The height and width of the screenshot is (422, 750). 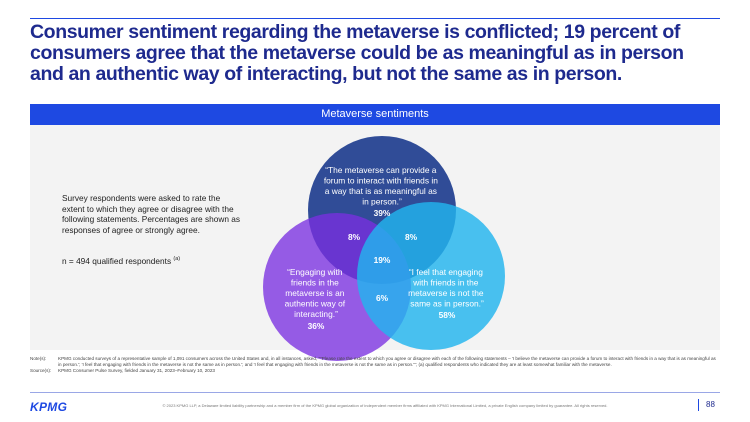 I want to click on respondent-count: n = 494 qualified respondents (a), so click(x=121, y=261).